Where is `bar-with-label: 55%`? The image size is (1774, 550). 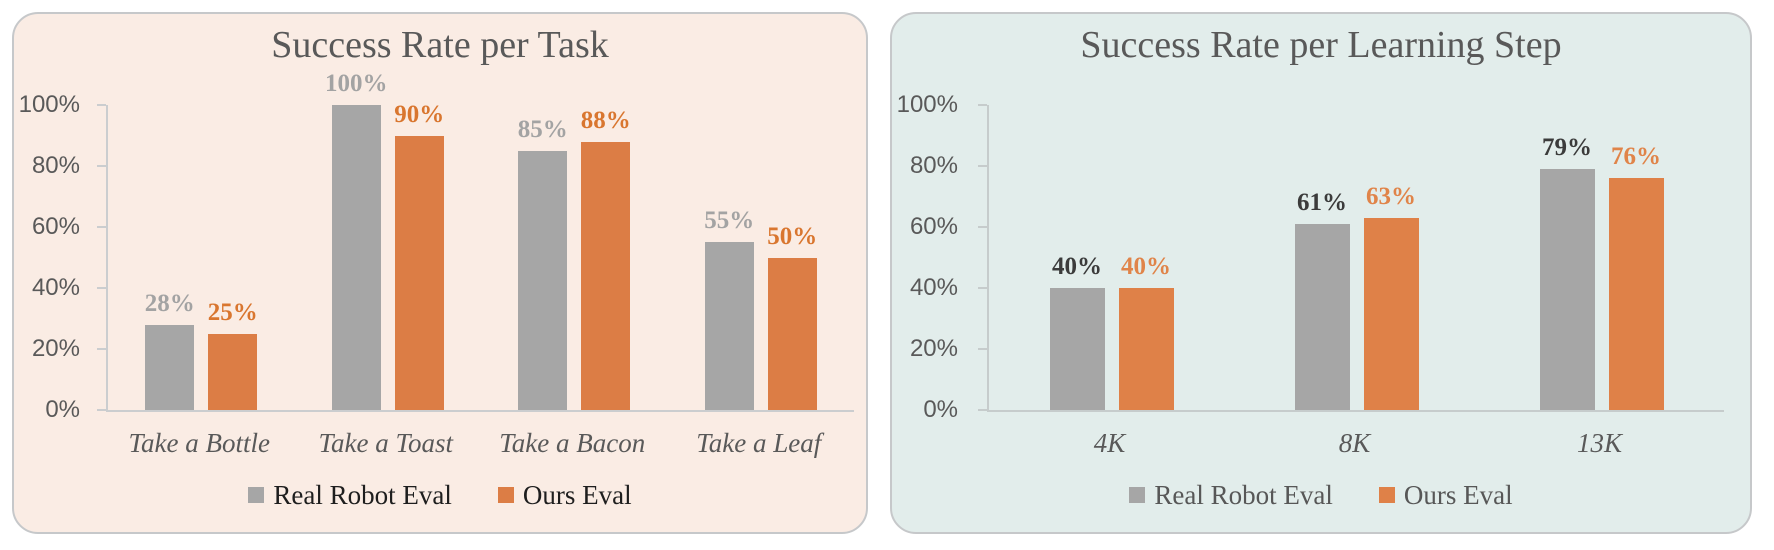 bar-with-label: 55% is located at coordinates (729, 257).